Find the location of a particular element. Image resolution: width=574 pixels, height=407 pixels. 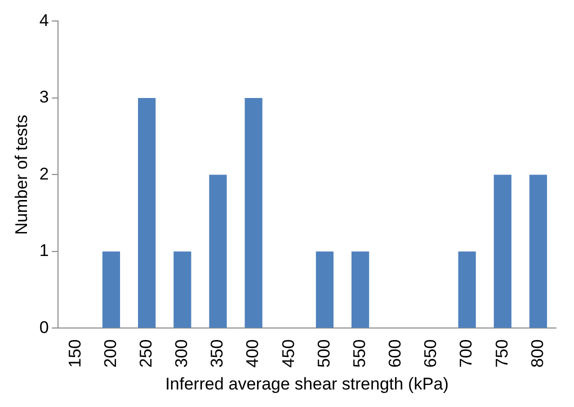

x-axis-title: Inferred average shear strength (kPa) is located at coordinates (307, 384).